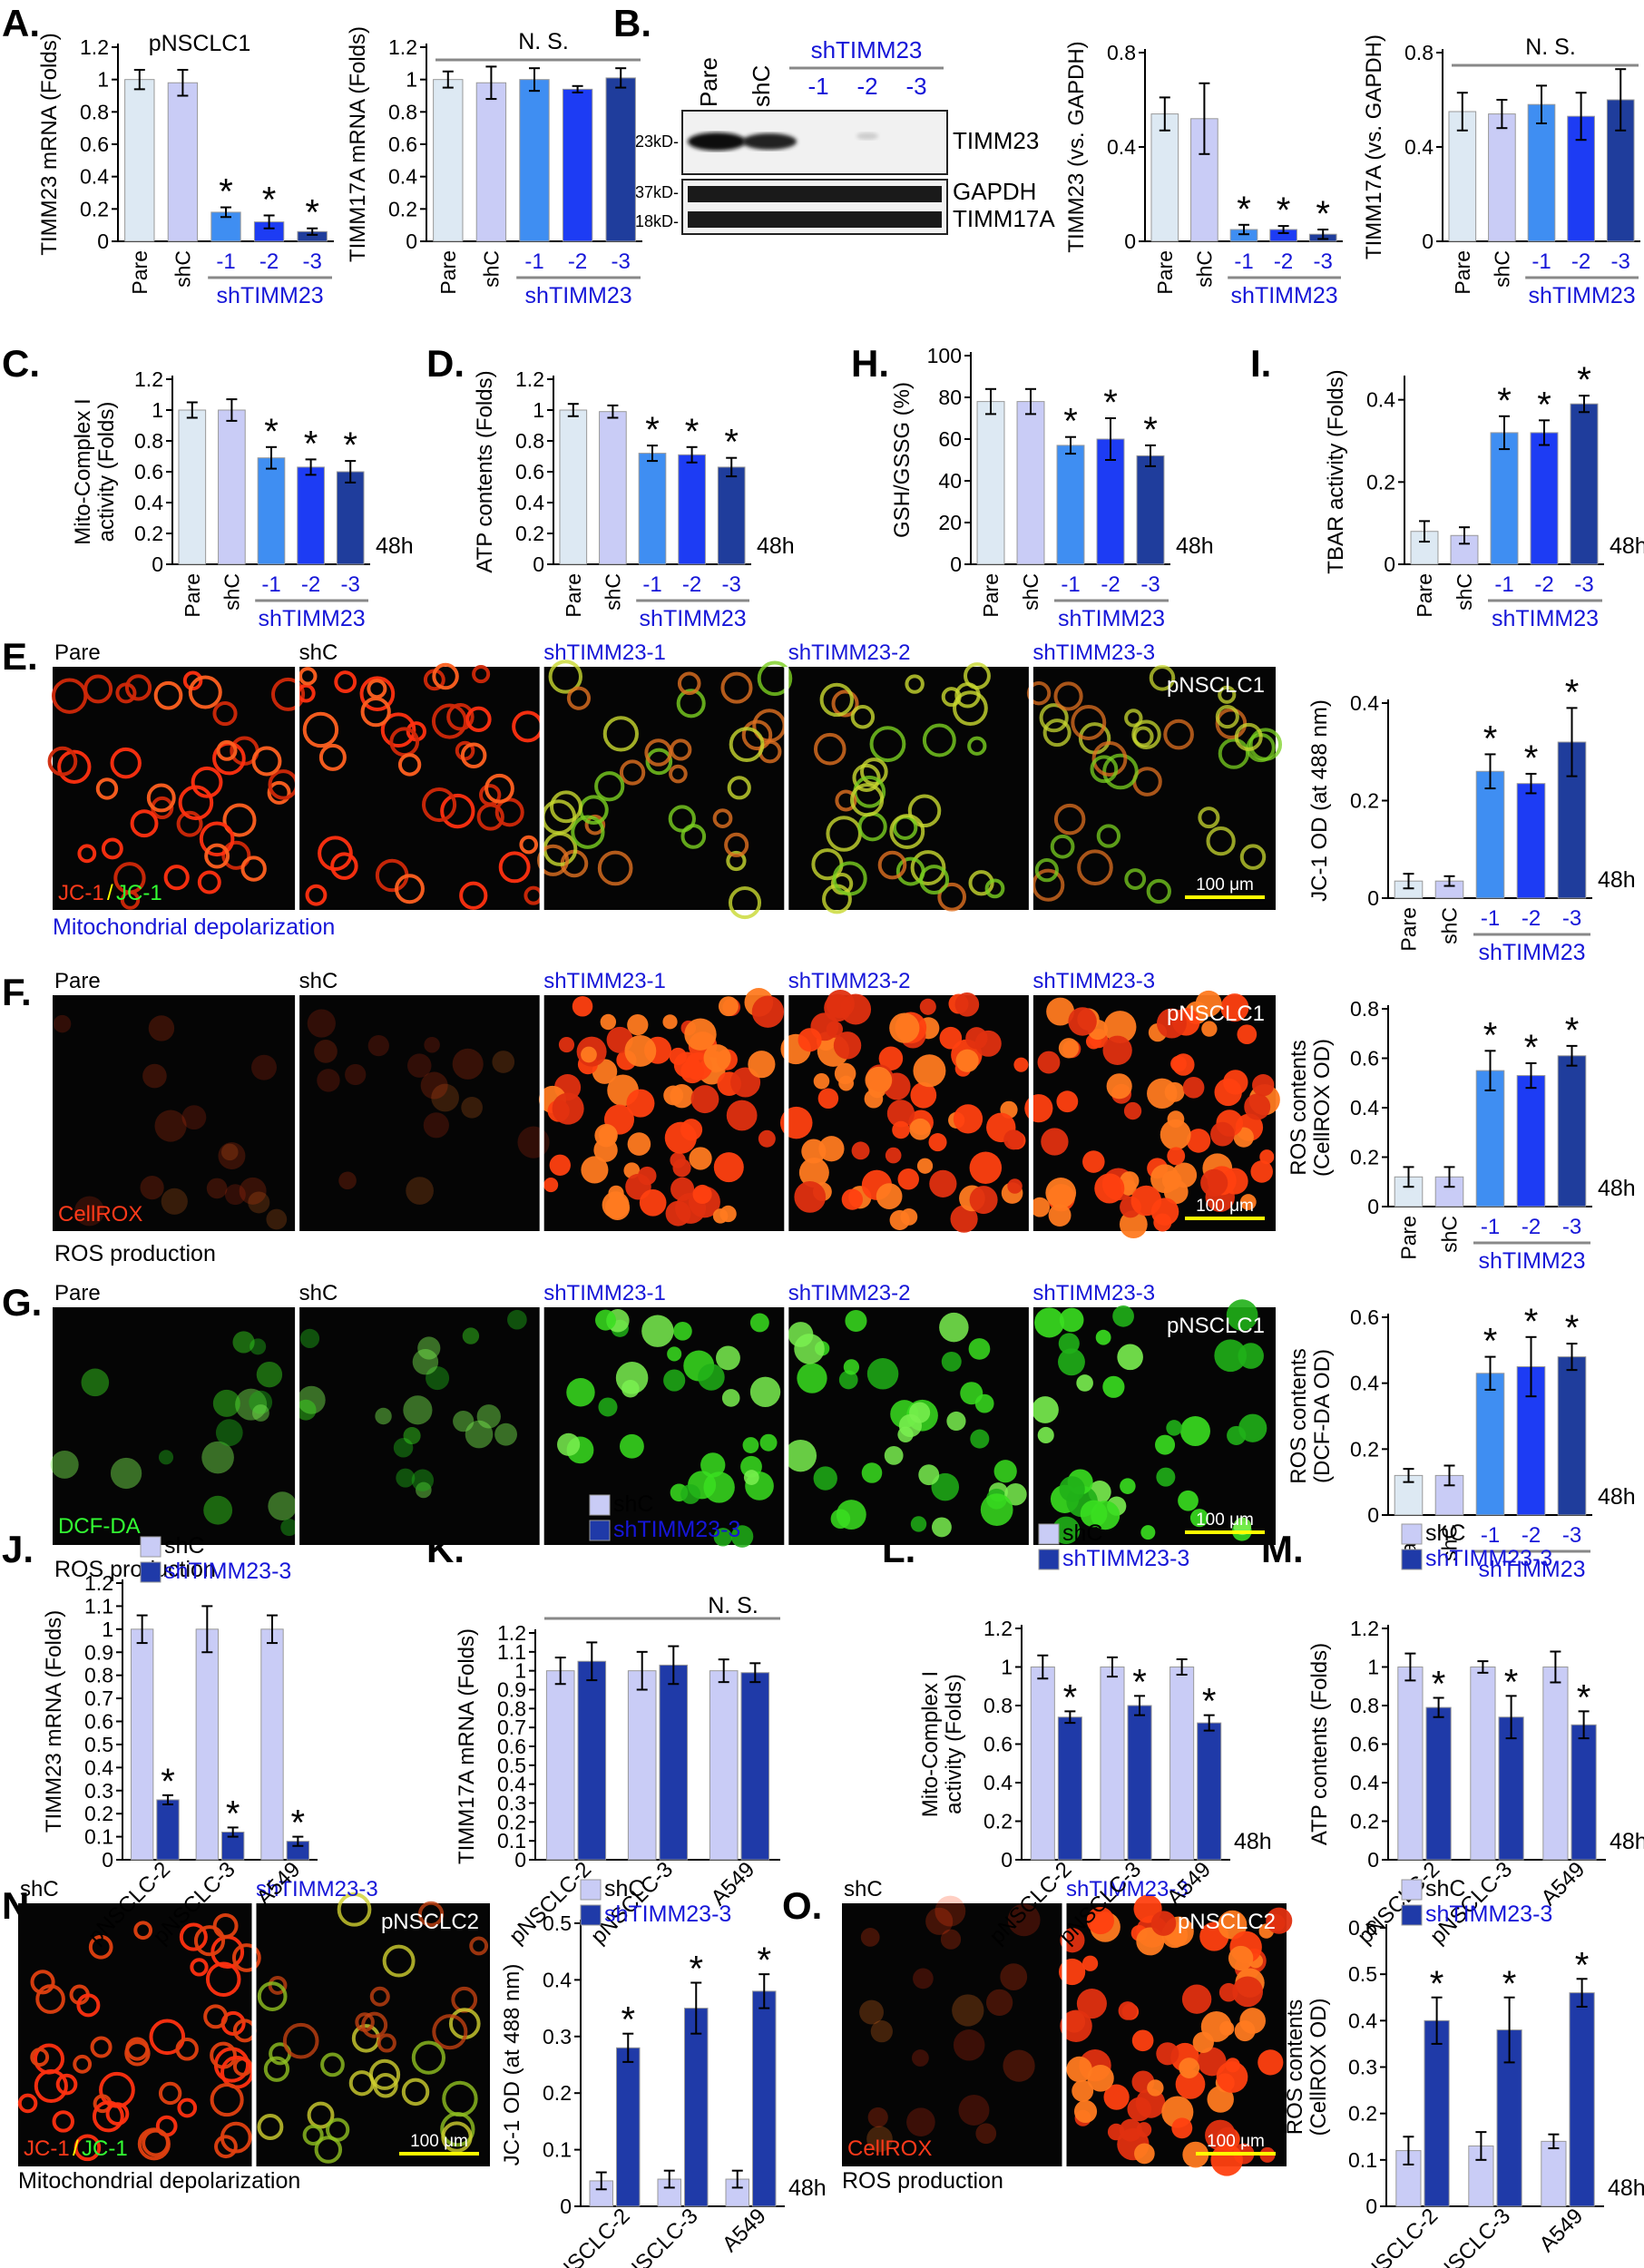 The height and width of the screenshot is (2268, 1644). What do you see at coordinates (1204, 269) in the screenshot?
I see `x-tick-label: shC` at bounding box center [1204, 269].